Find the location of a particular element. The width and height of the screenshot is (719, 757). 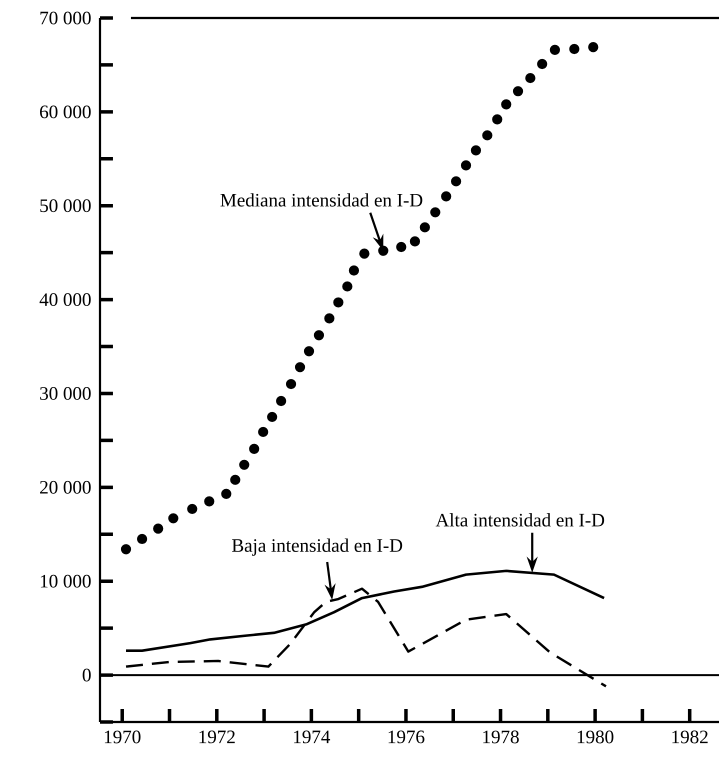

annotation: Alta intensidad en I-D is located at coordinates (520, 520).